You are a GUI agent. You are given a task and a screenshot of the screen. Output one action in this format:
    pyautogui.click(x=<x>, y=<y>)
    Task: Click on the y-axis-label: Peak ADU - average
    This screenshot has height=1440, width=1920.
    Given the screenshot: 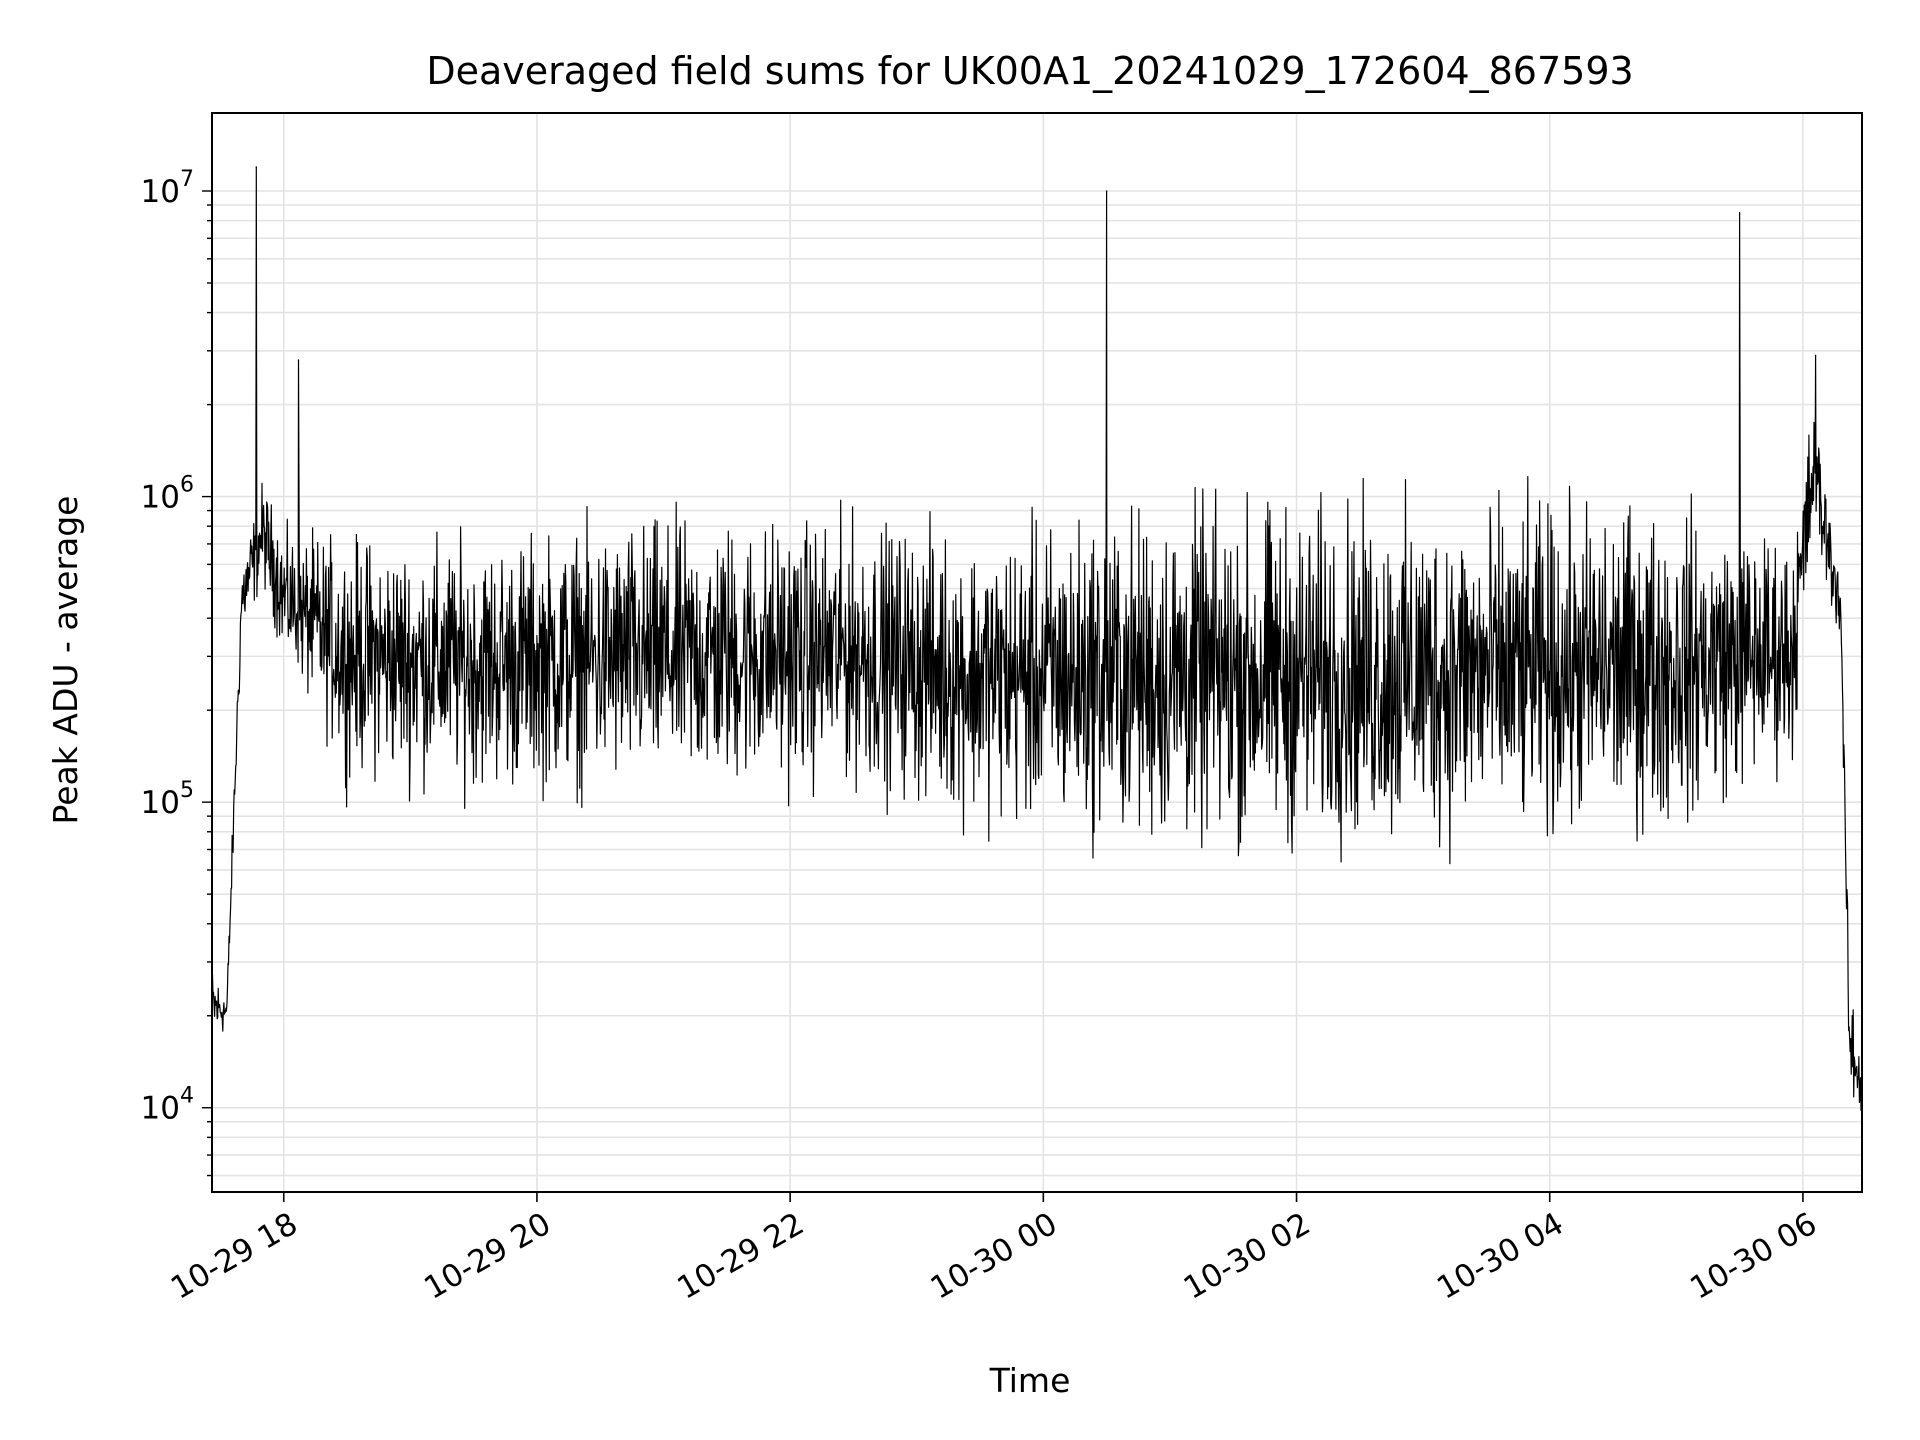 What is the action you would take?
    pyautogui.click(x=65, y=660)
    